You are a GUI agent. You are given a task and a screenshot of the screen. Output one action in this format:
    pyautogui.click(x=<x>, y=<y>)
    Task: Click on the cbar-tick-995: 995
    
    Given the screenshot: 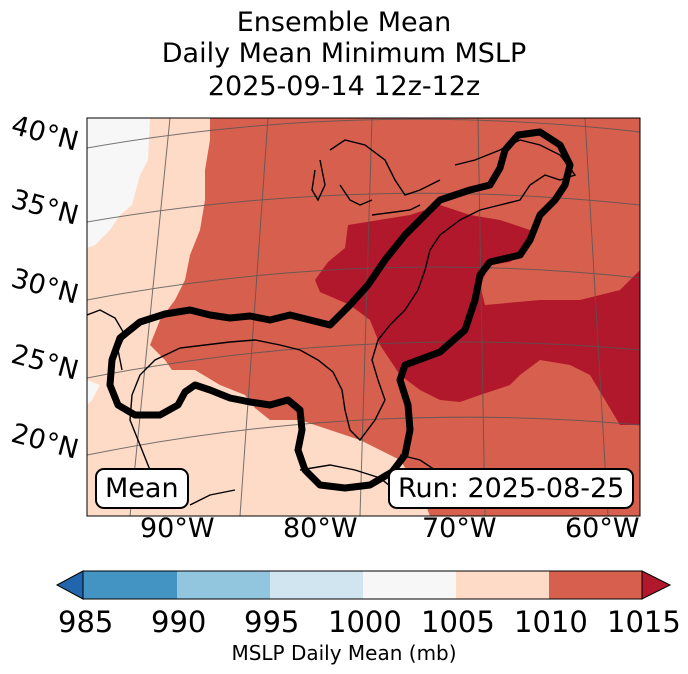 What is the action you would take?
    pyautogui.click(x=272, y=622)
    